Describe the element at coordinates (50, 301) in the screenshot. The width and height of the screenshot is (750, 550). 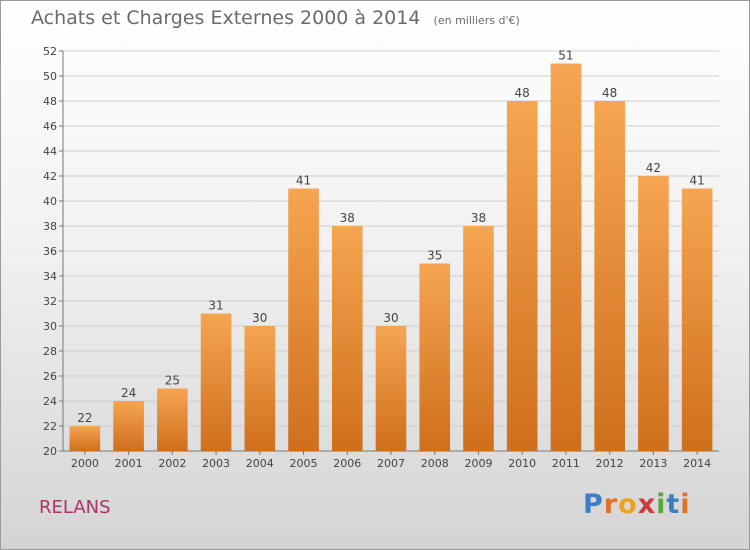
I see `y-tick-label: 32` at that location.